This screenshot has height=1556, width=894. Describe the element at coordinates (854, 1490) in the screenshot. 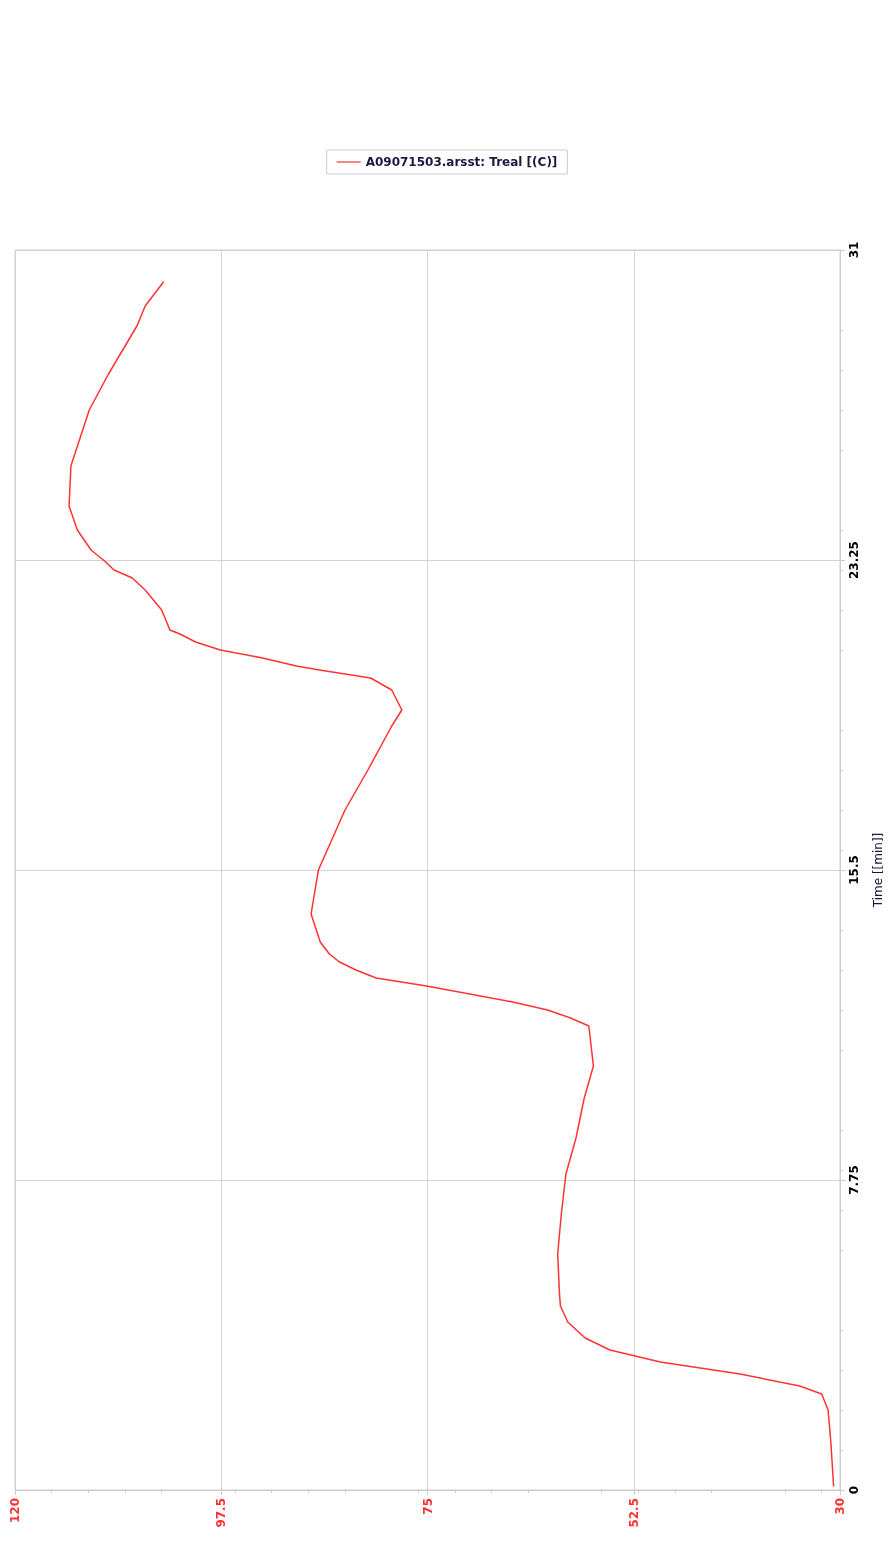

I see `y-tick-label: 0` at that location.